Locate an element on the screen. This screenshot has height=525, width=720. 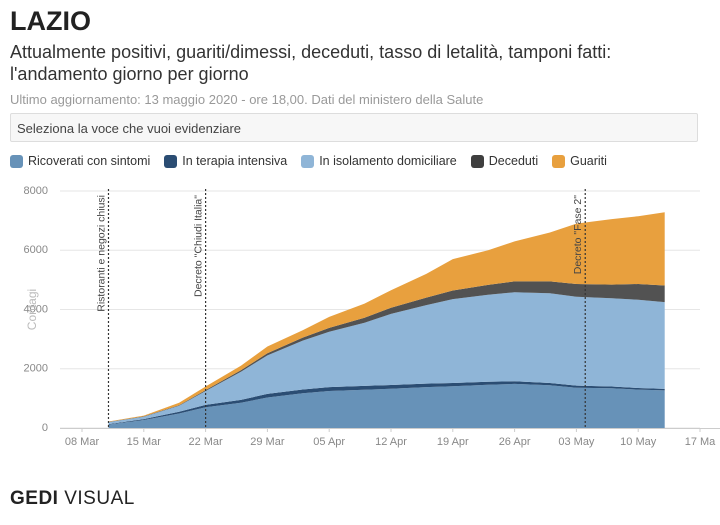
footer-logo: GEDI VISUAL is located at coordinates (72, 499).